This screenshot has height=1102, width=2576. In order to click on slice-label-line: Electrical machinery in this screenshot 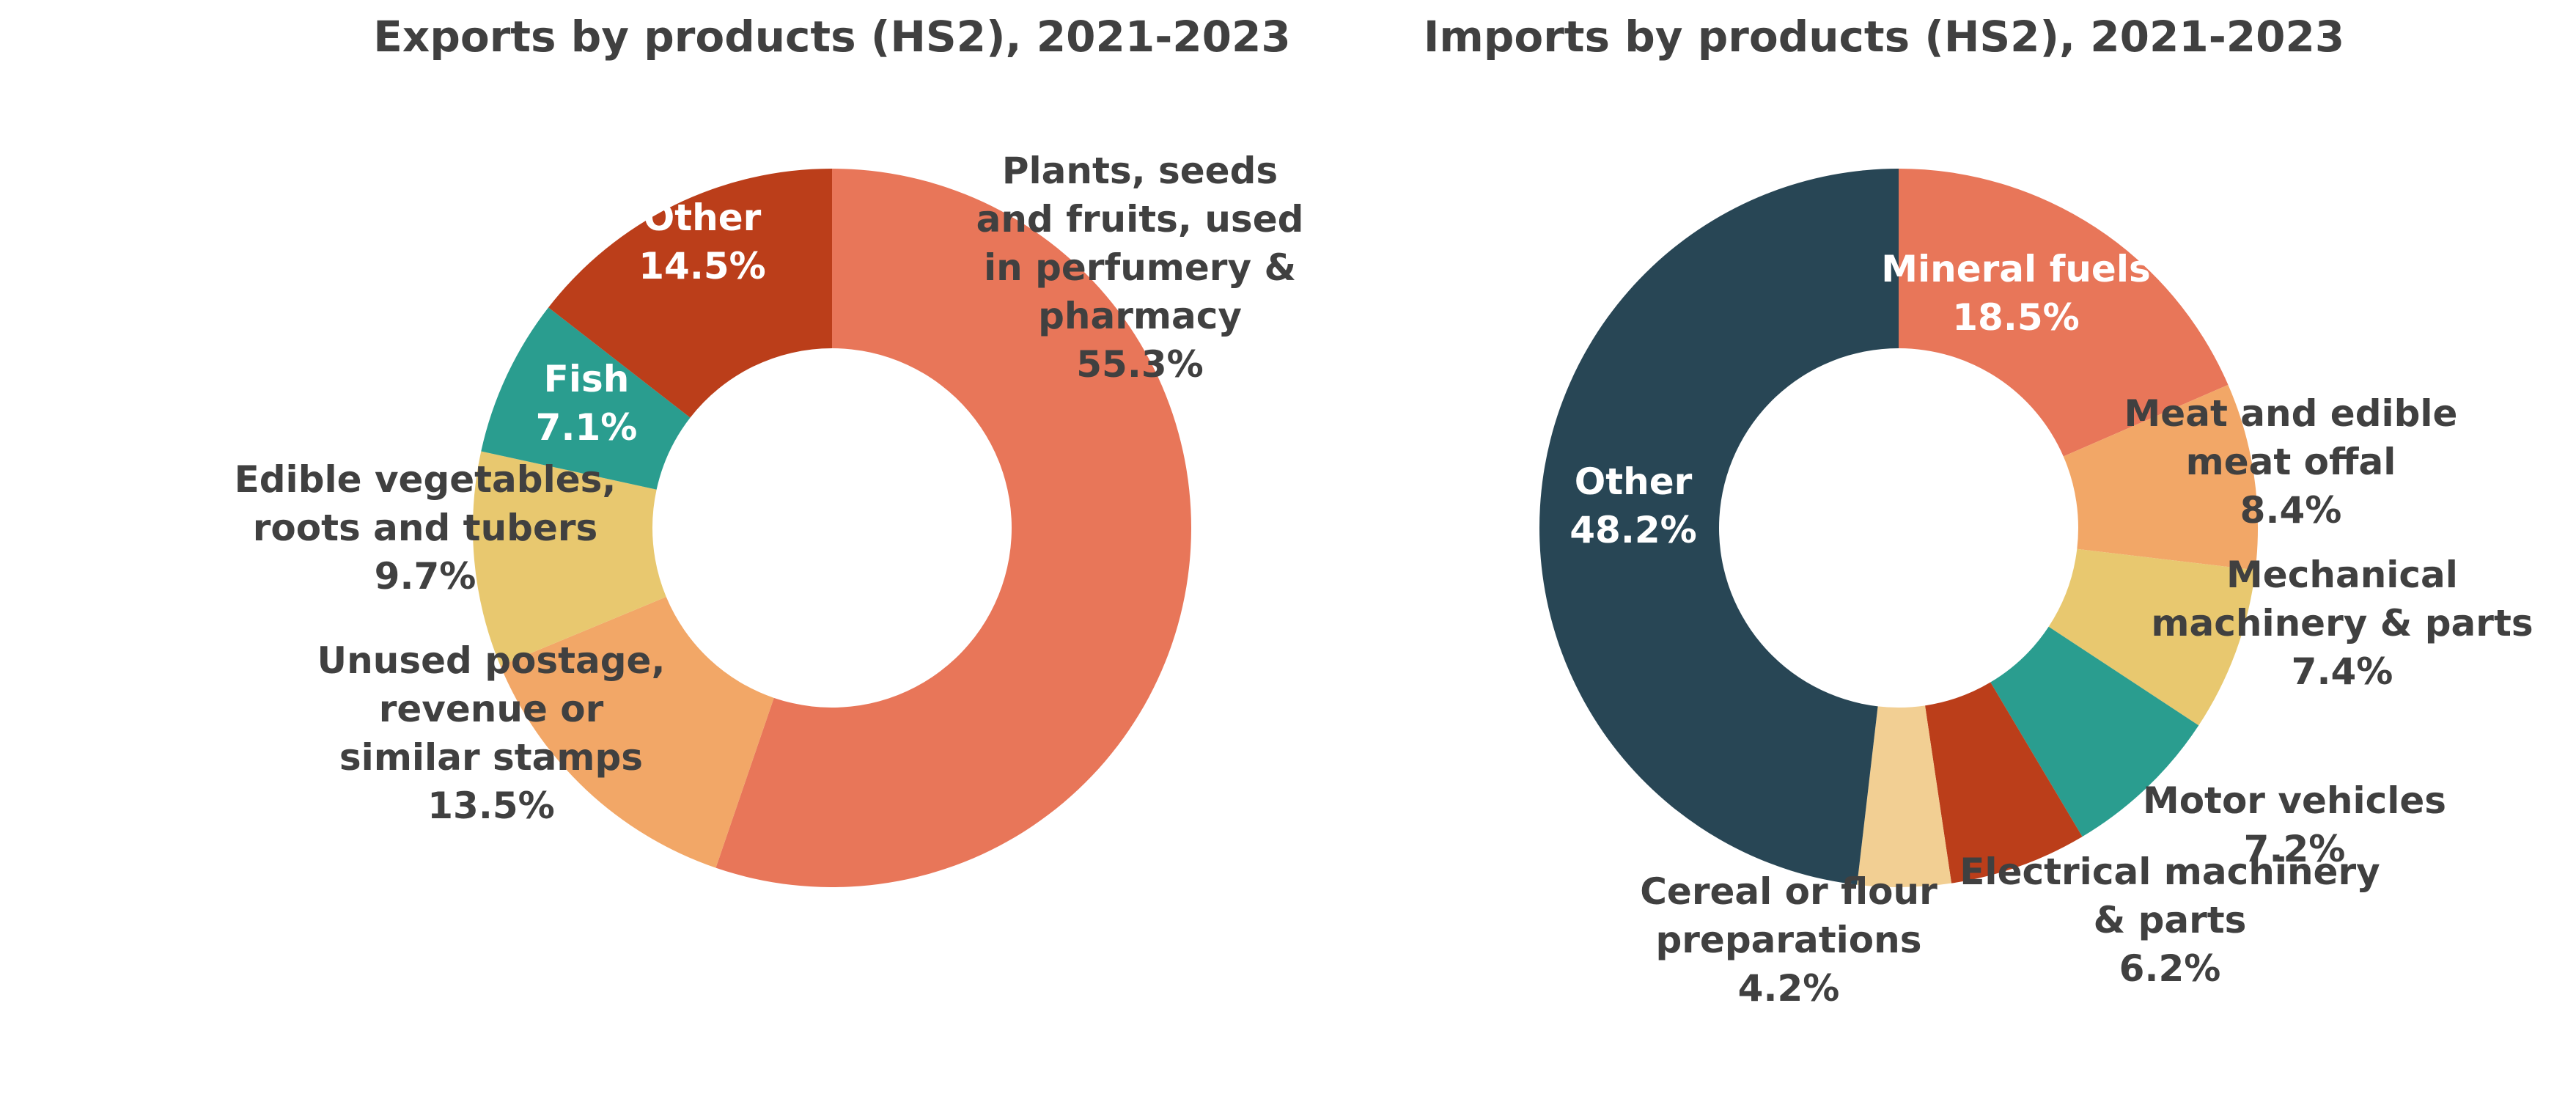, I will do `click(2169, 872)`.